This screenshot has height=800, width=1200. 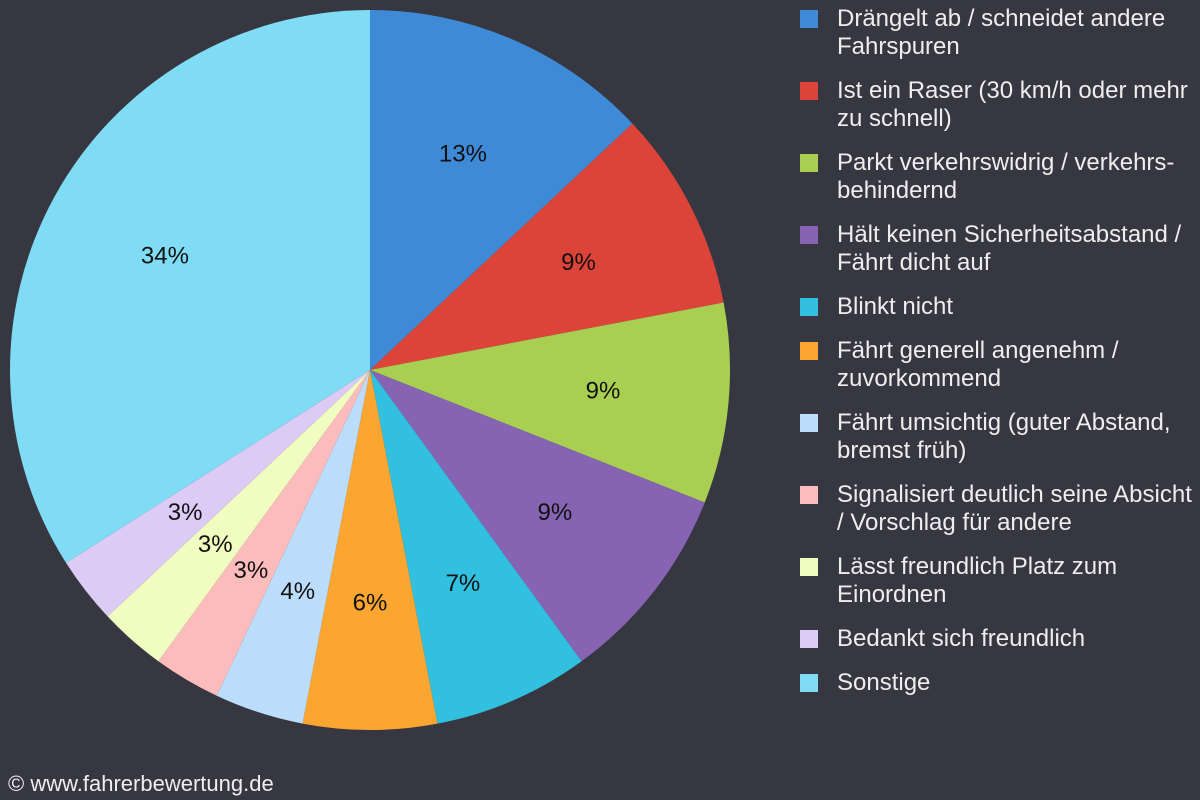 What do you see at coordinates (165, 256) in the screenshot?
I see `value-label: 34%` at bounding box center [165, 256].